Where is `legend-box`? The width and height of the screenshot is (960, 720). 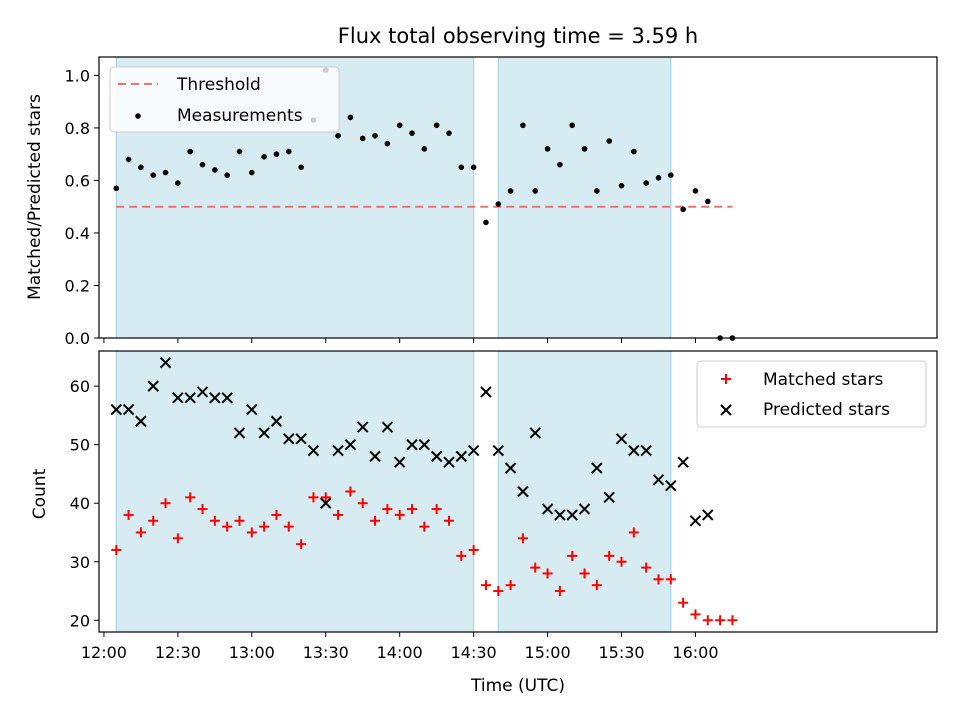
legend-box is located at coordinates (224, 99).